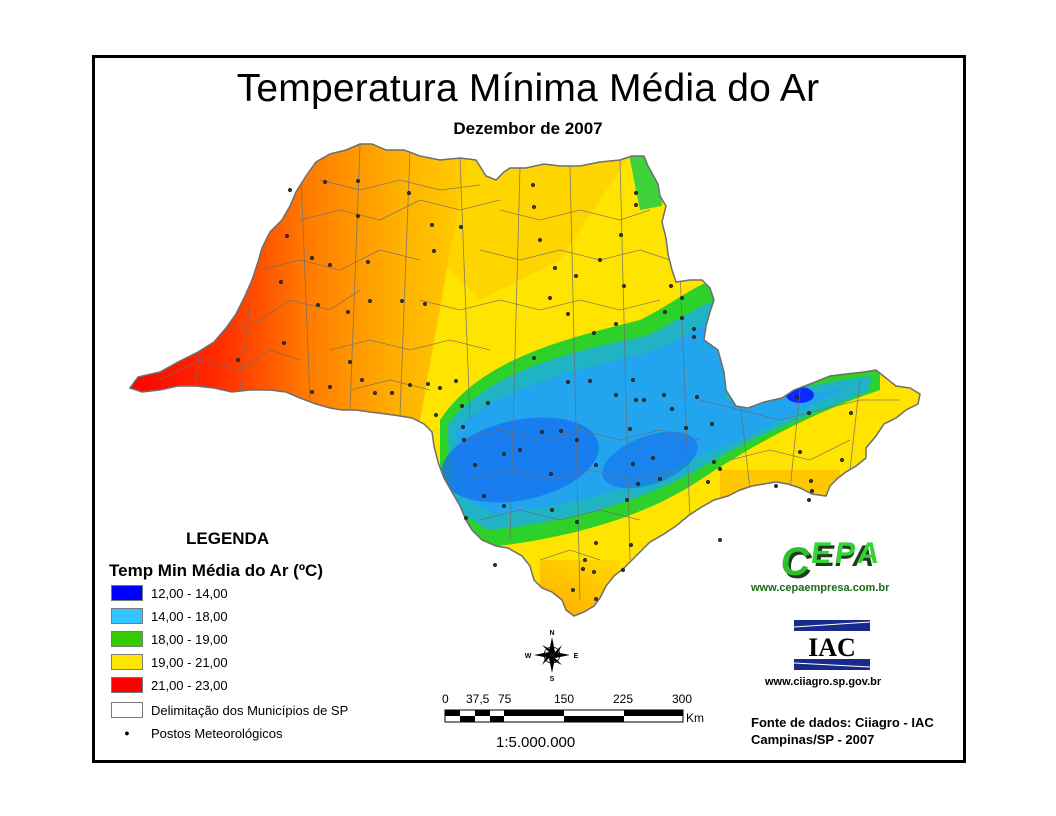  What do you see at coordinates (169, 593) in the screenshot?
I see `legend-item: 12,00 - 14,00` at bounding box center [169, 593].